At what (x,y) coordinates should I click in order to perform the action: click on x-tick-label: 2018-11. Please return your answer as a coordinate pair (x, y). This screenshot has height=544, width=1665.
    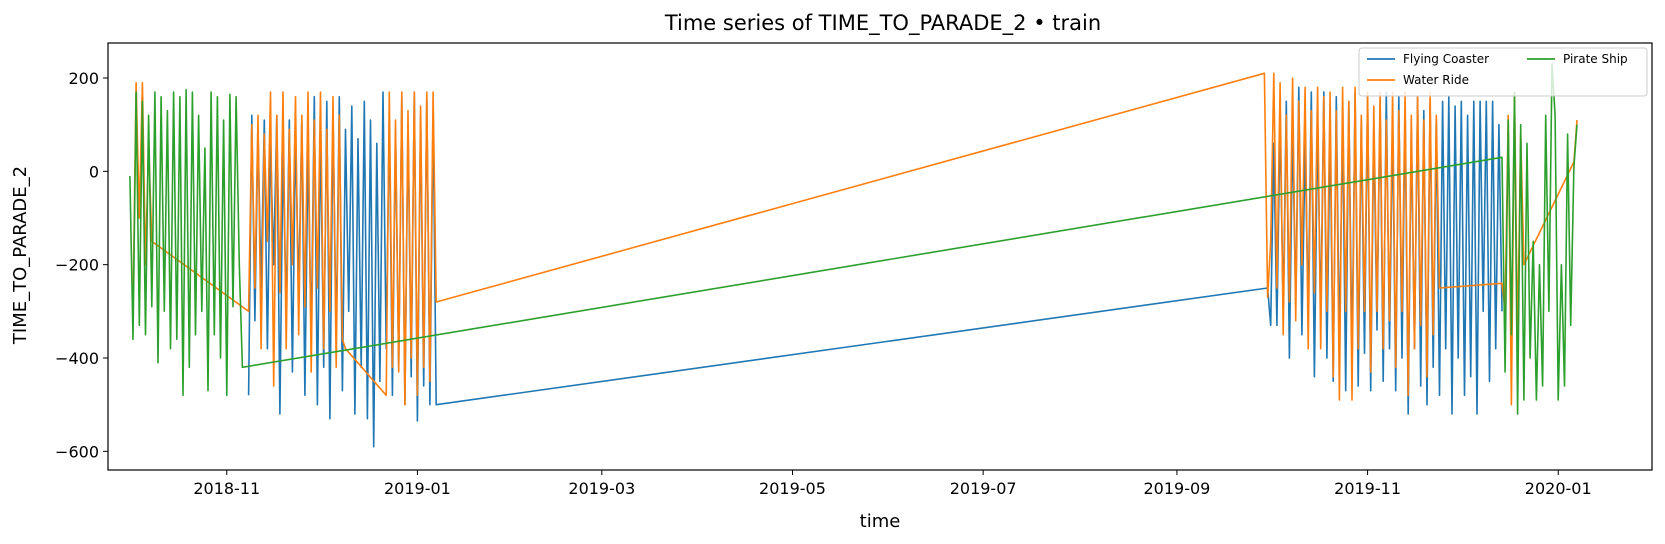
    Looking at the image, I should click on (226, 488).